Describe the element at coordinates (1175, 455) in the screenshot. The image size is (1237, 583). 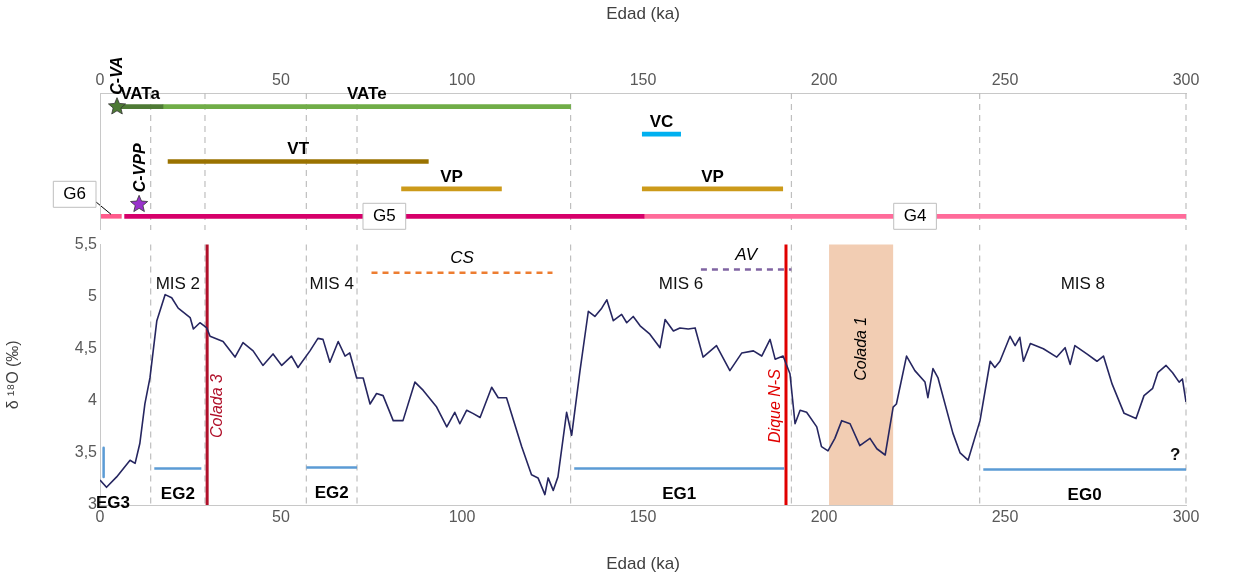
I see `annotation: ?` at that location.